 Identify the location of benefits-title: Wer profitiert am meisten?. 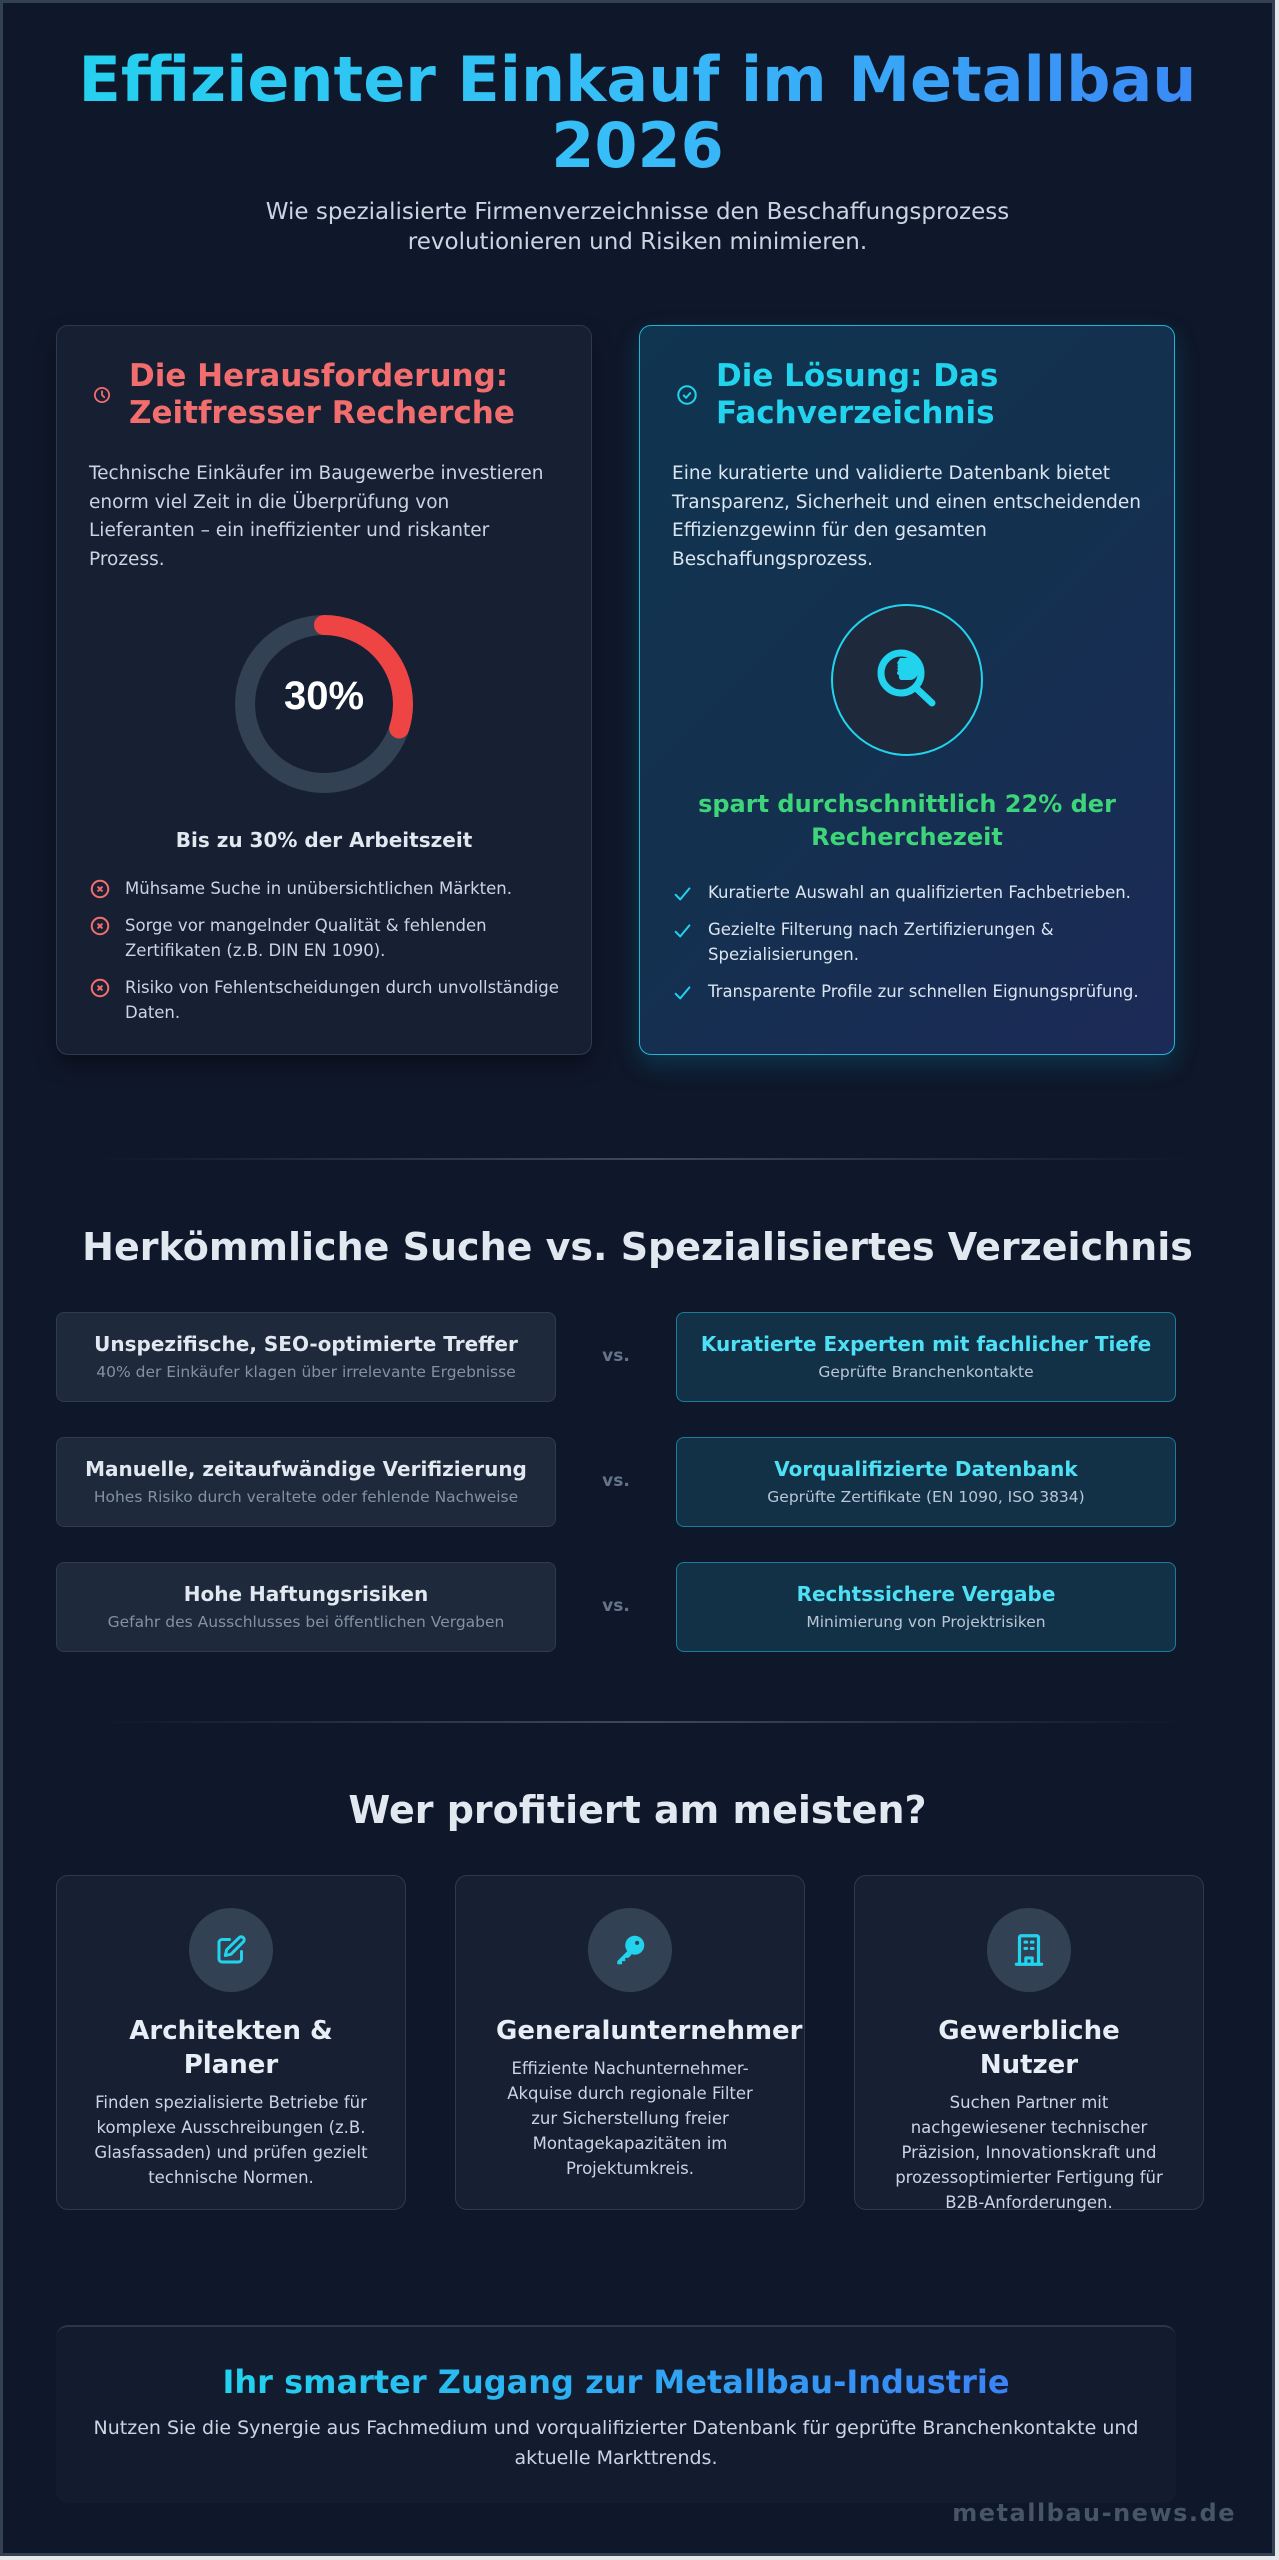
(637, 1810).